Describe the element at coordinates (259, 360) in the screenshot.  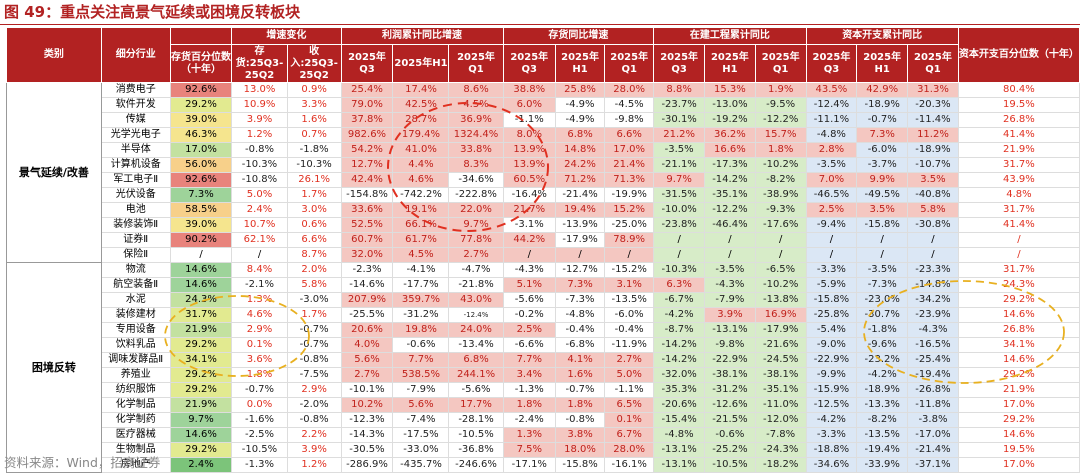
I see `value-cell: 3.6%` at that location.